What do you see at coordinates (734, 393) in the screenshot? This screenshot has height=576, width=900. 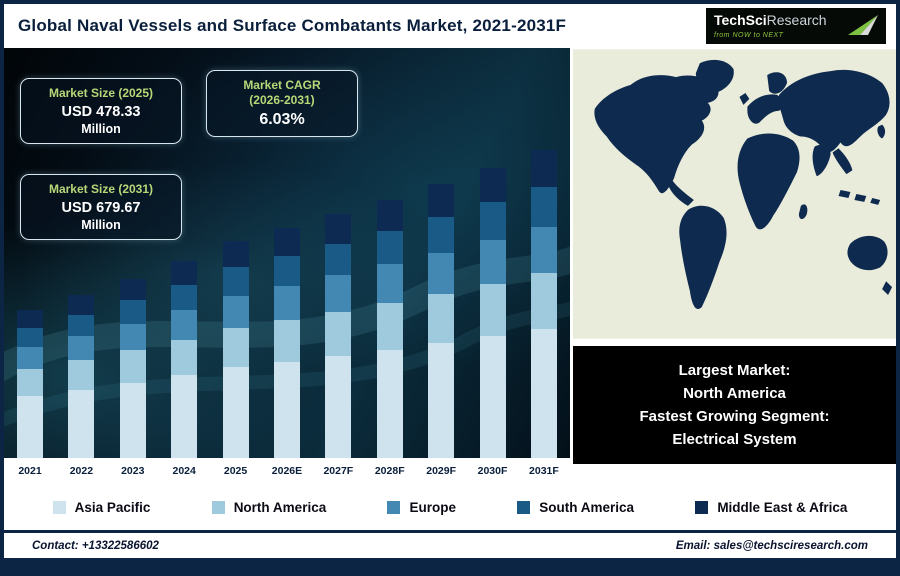 I see `note-line-2: North America` at bounding box center [734, 393].